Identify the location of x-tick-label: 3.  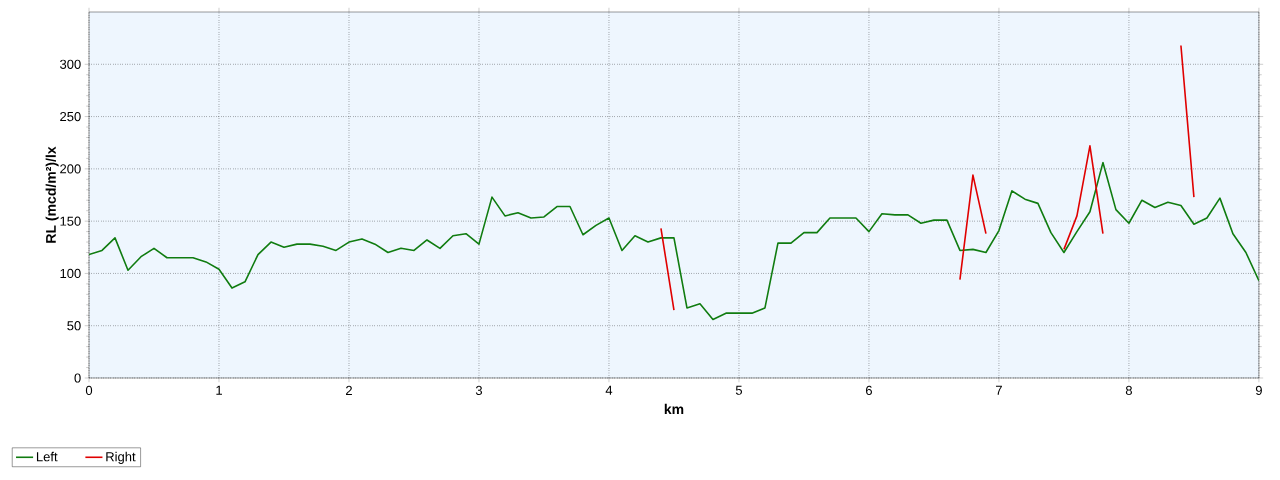
(479, 390).